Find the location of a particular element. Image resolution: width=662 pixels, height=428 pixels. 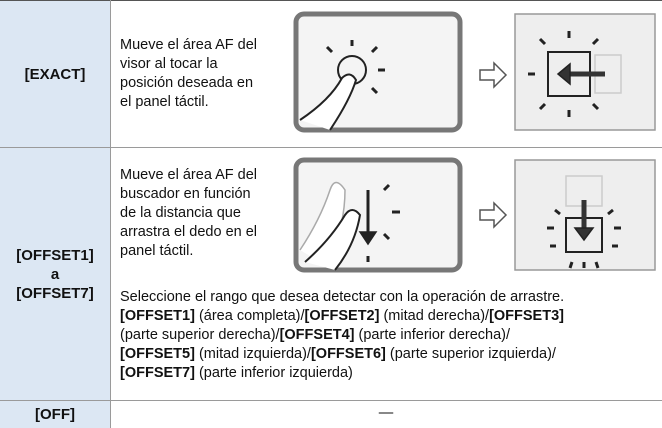

label-line: [EXACT] is located at coordinates (55, 74).